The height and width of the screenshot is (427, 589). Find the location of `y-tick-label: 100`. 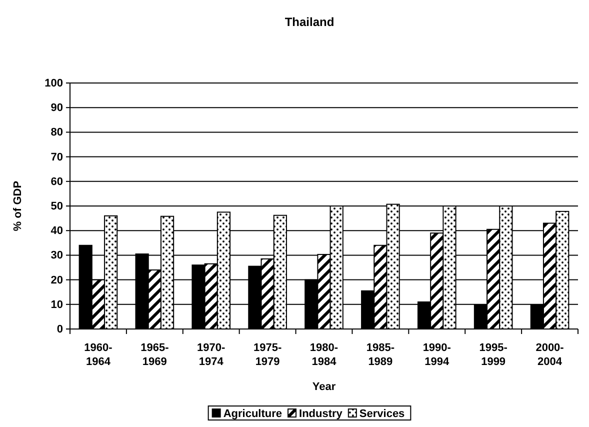

y-tick-label: 100 is located at coordinates (53, 84).